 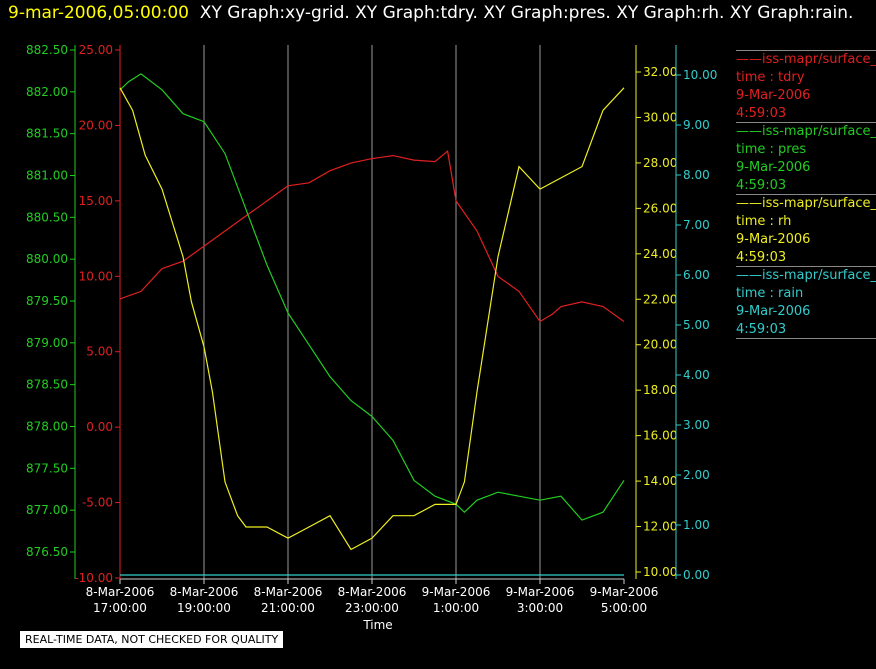 I want to click on legend-variable: time : tdry, so click(x=770, y=77).